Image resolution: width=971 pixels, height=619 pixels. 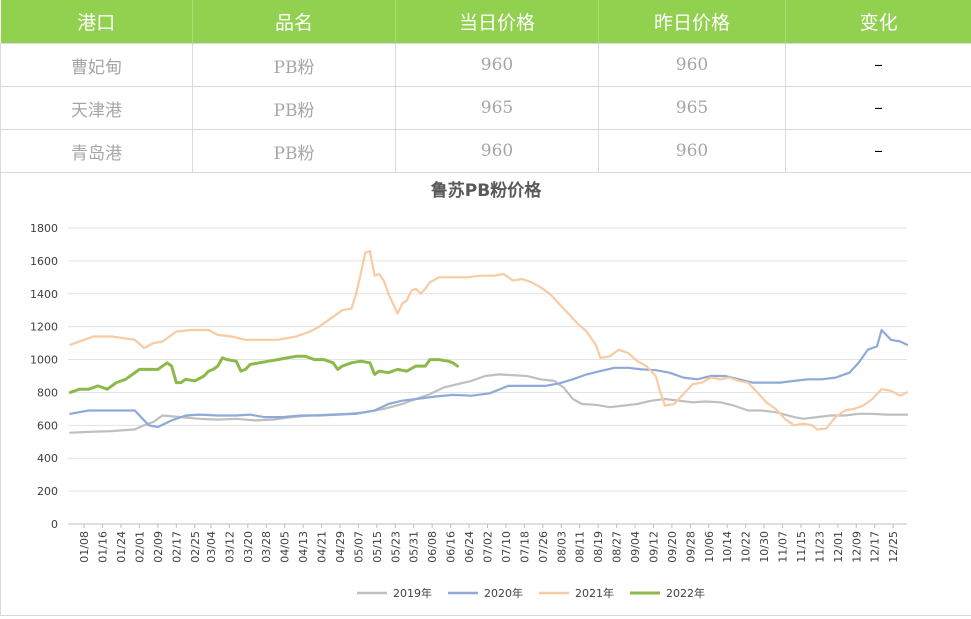 I want to click on header-today-price: 当日价格, so click(x=497, y=22).